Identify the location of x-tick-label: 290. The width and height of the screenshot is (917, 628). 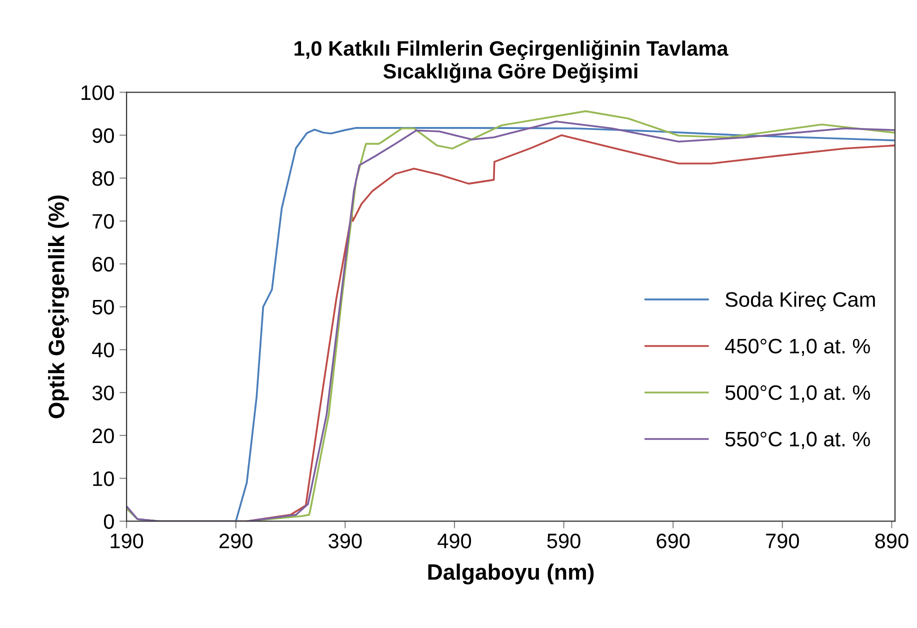
(236, 541).